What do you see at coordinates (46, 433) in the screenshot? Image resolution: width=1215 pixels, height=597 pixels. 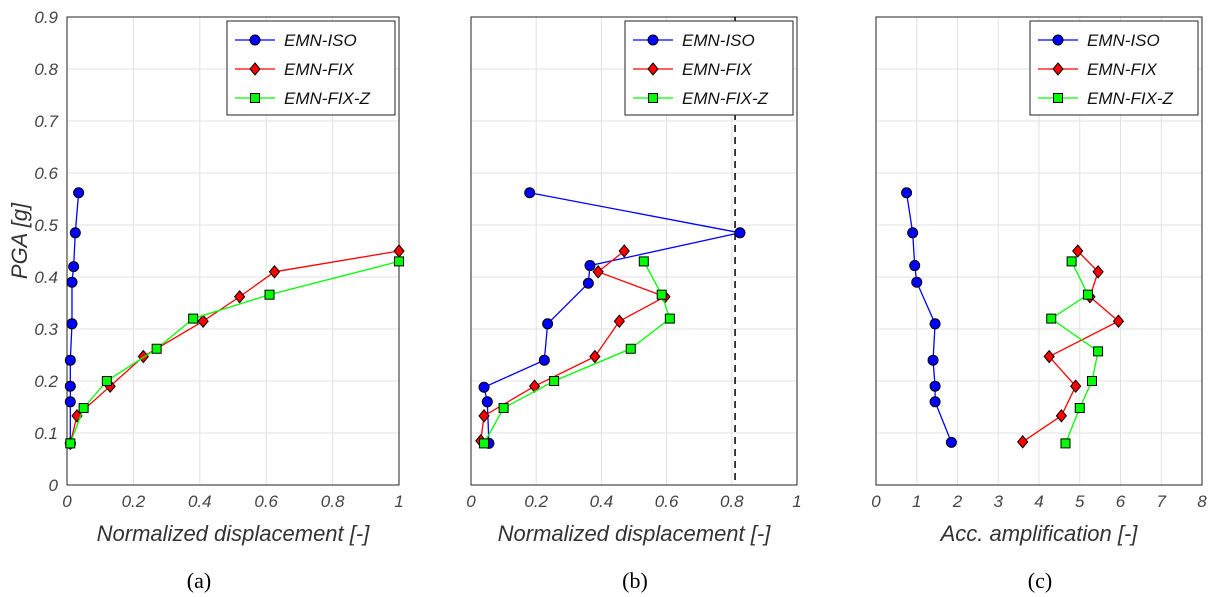 I see `y-tick-label: 0.1` at bounding box center [46, 433].